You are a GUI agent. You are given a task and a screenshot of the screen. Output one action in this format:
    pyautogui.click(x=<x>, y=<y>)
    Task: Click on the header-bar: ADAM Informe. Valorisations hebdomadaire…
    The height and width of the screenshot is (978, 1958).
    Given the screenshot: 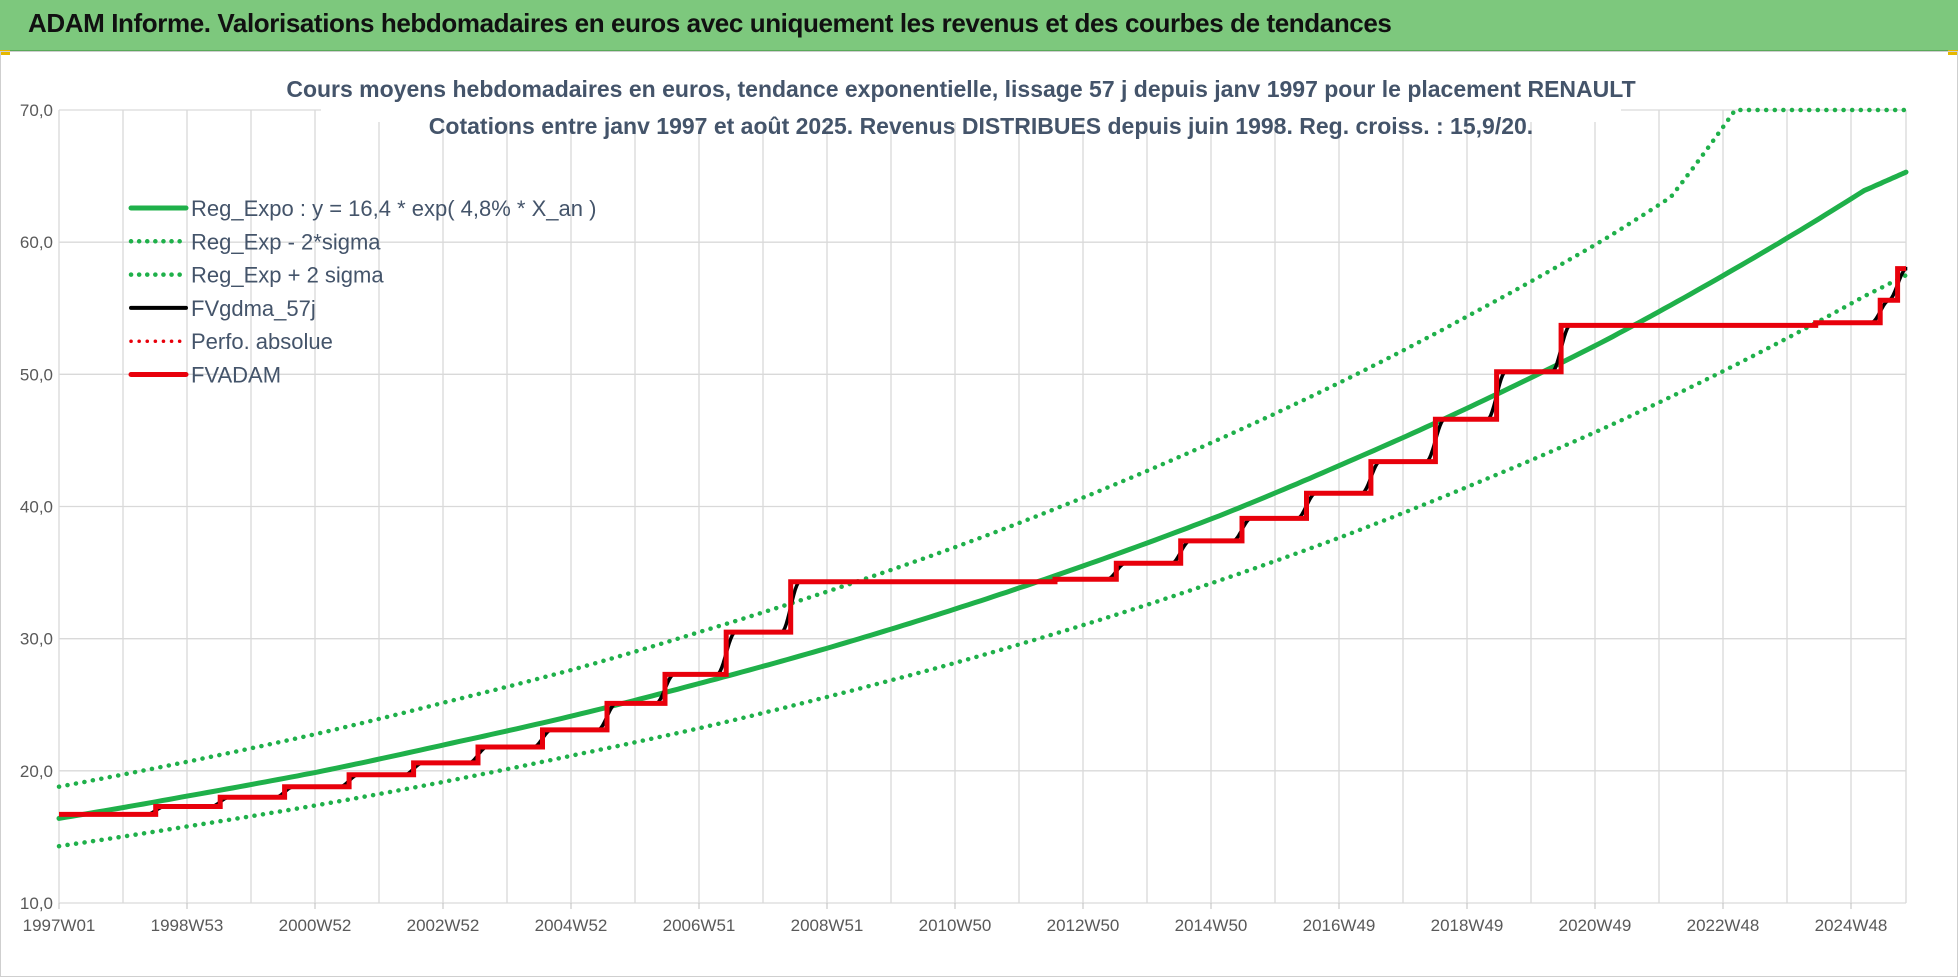 What is the action you would take?
    pyautogui.click(x=979, y=25)
    